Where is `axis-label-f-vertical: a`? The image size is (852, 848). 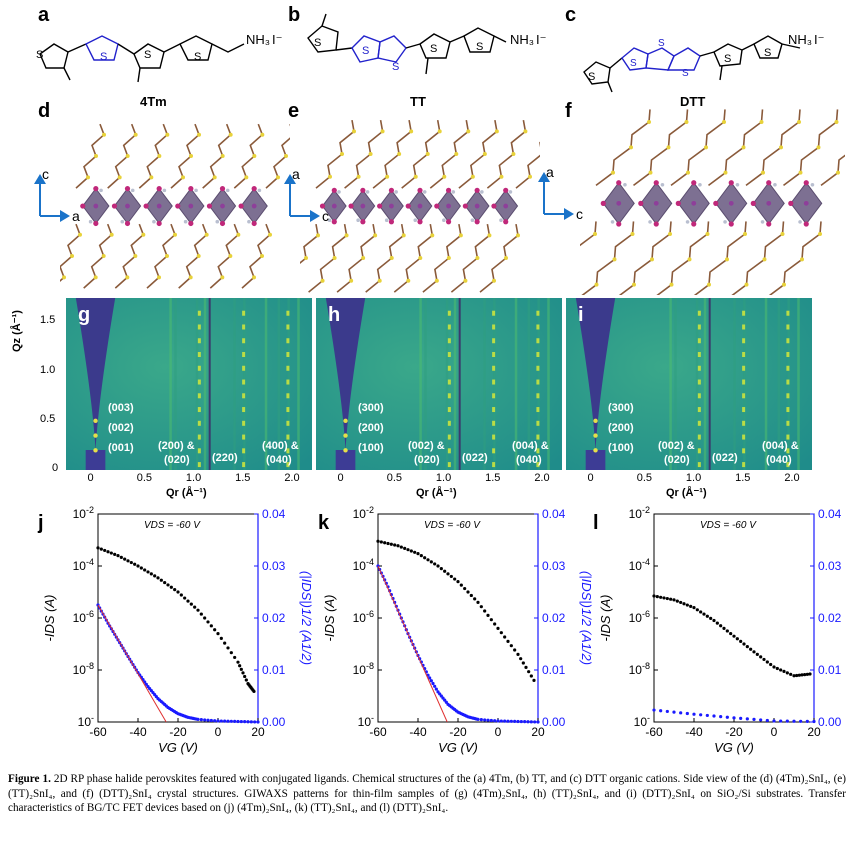
axis-label-f-vertical: a is located at coordinates (550, 172).